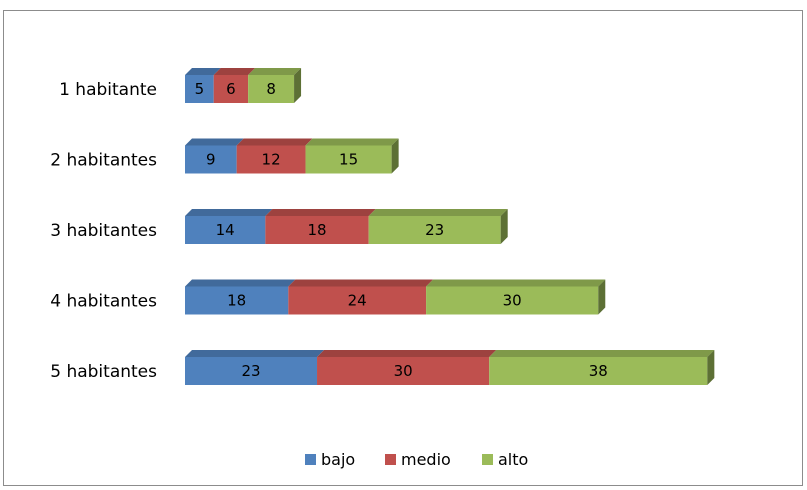 This screenshot has height=490, width=807. What do you see at coordinates (103, 302) in the screenshot?
I see `category-label: 4 habitantes` at bounding box center [103, 302].